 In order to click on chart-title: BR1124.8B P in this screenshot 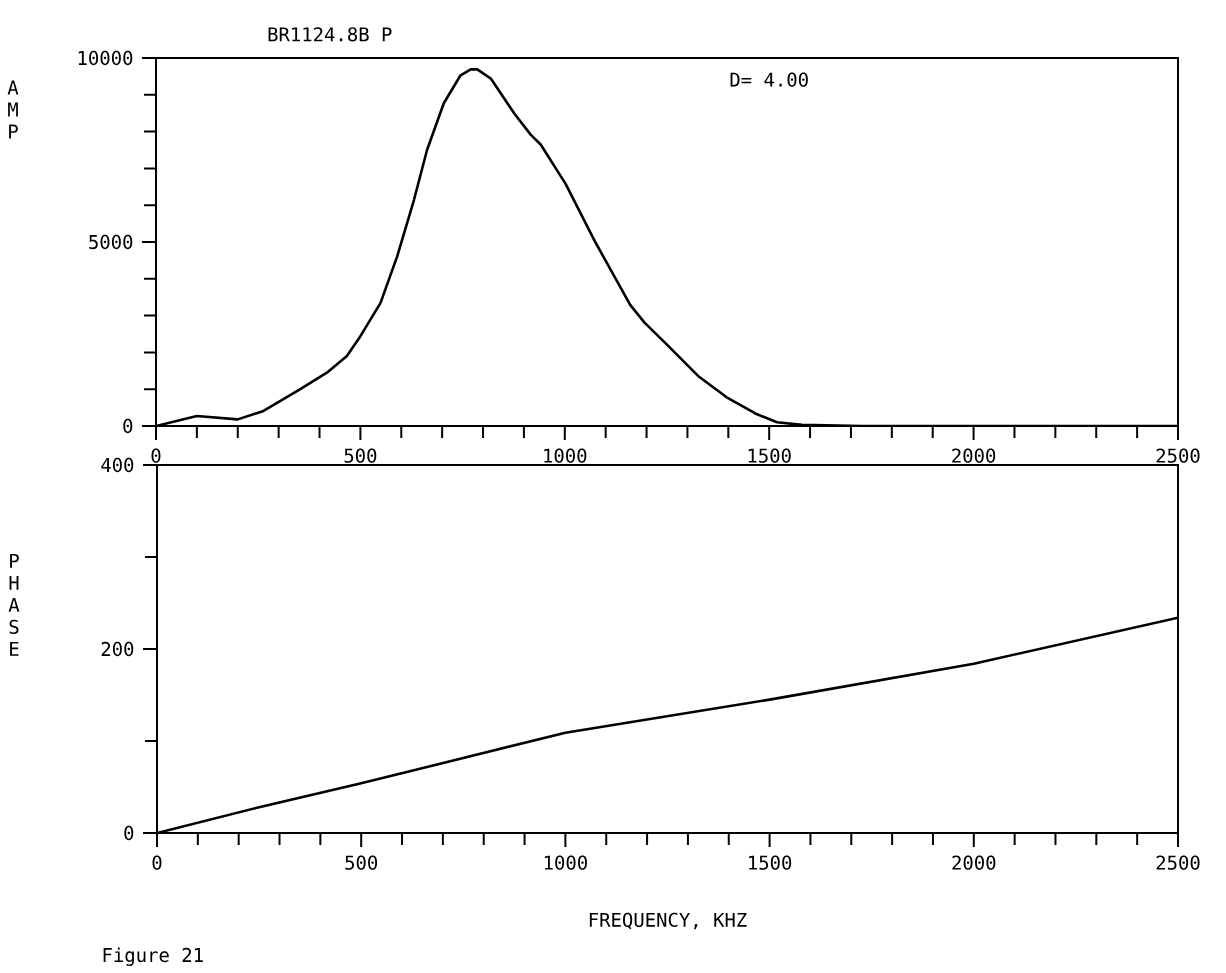, I will do `click(330, 34)`.